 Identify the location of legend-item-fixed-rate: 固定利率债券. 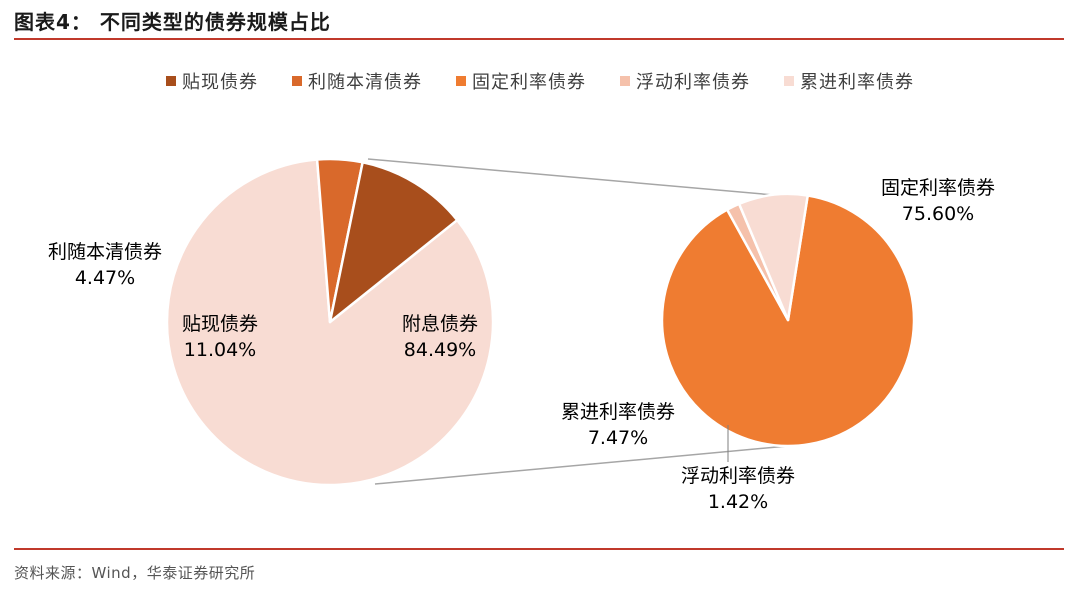
(521, 81).